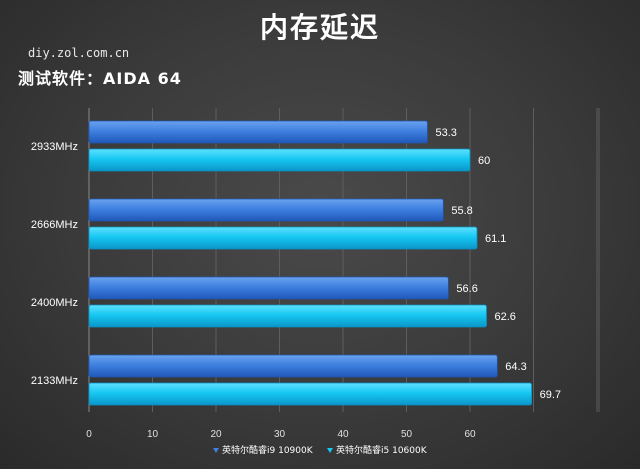 The image size is (640, 469). What do you see at coordinates (54, 225) in the screenshot?
I see `category-label: 2666MHz` at bounding box center [54, 225].